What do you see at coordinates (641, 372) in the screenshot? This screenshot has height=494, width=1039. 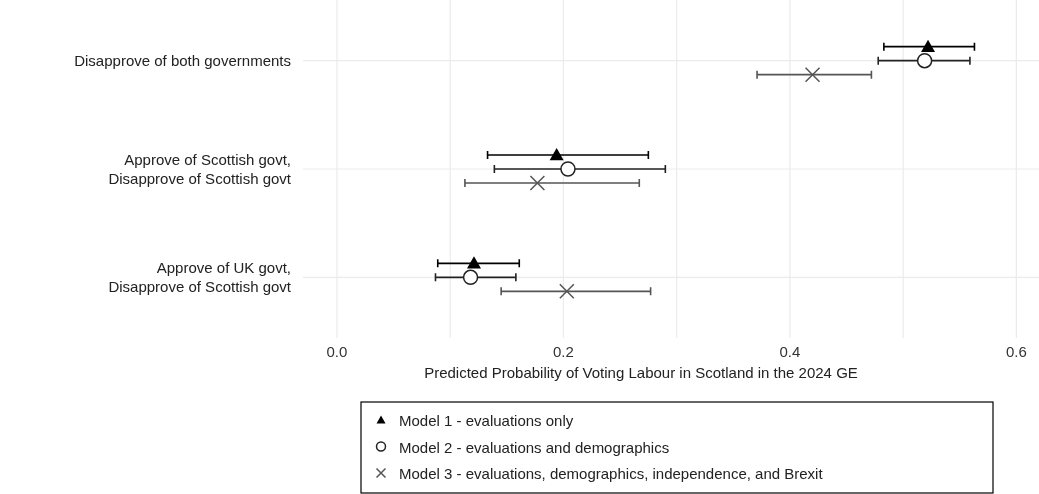 I see `x-axis-title: Predicted Probability of Voting Labour in Scotland in the 2024 GE` at bounding box center [641, 372].